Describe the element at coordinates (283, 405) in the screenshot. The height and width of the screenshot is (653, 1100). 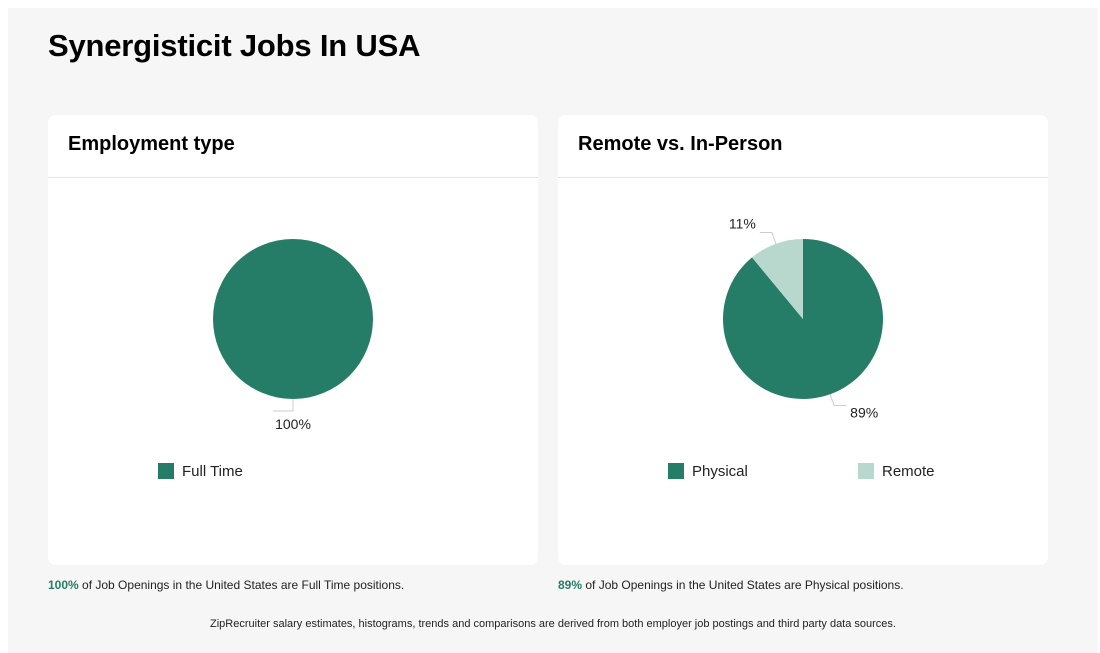
I see `pie-leader-line-full-time` at that location.